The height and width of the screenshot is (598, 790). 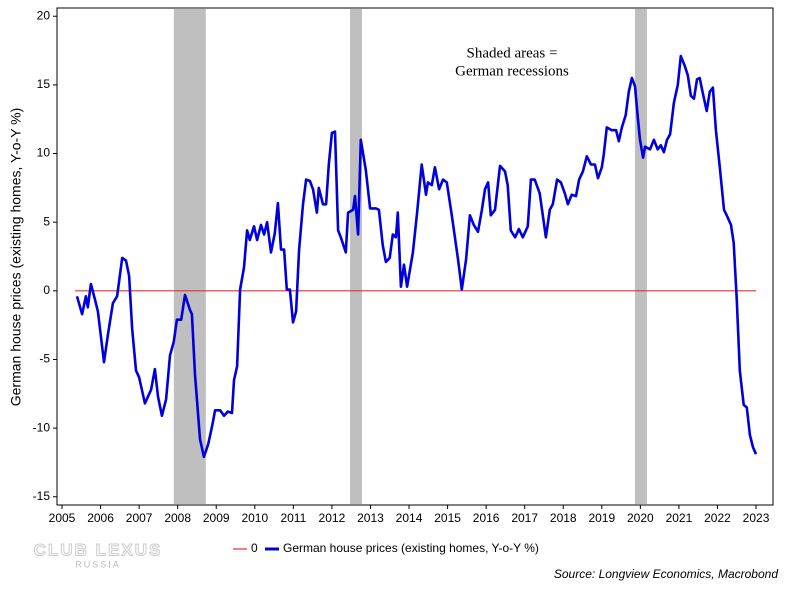 I want to click on y-tick-label: -5, so click(x=44, y=359).